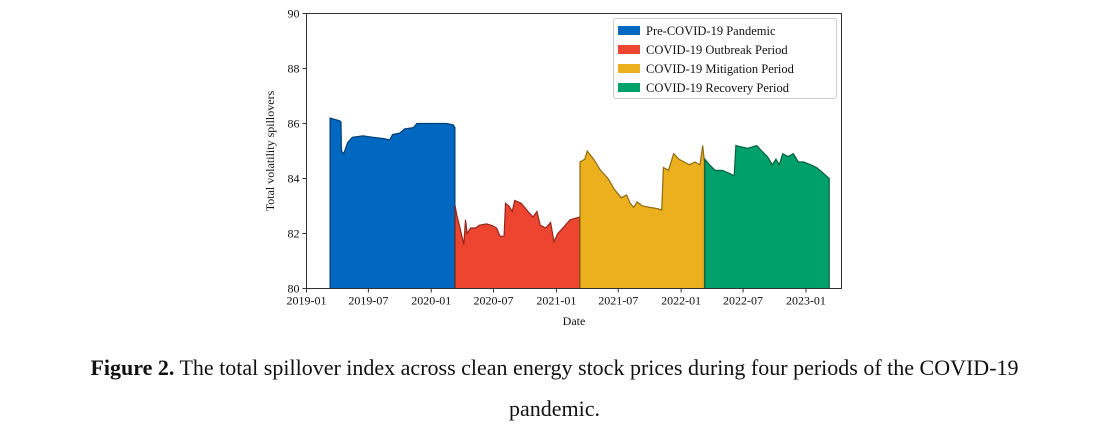 The width and height of the screenshot is (1109, 428). I want to click on x-tick-label-2019-07: 2019-07, so click(368, 301).